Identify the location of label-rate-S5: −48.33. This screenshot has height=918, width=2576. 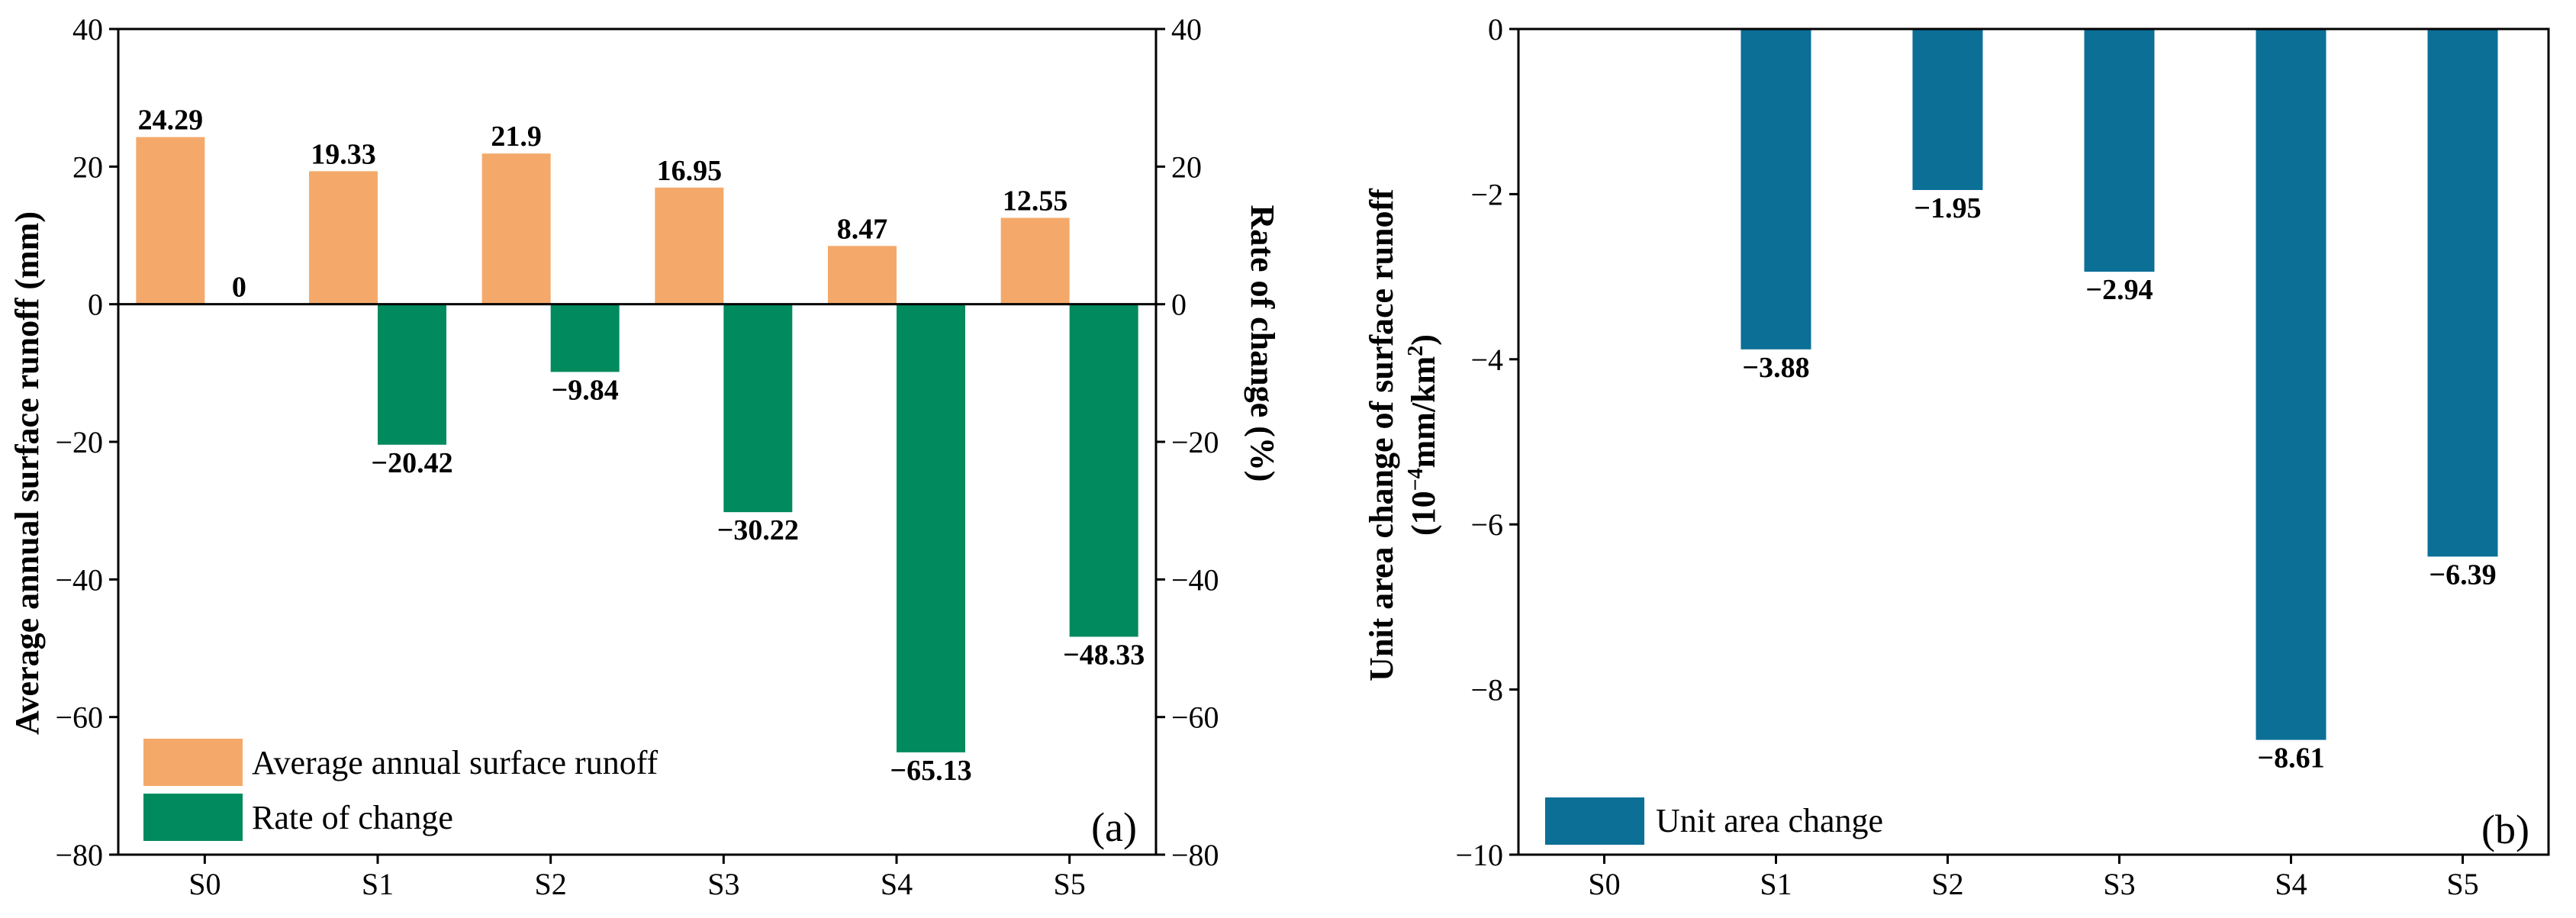
(1104, 655).